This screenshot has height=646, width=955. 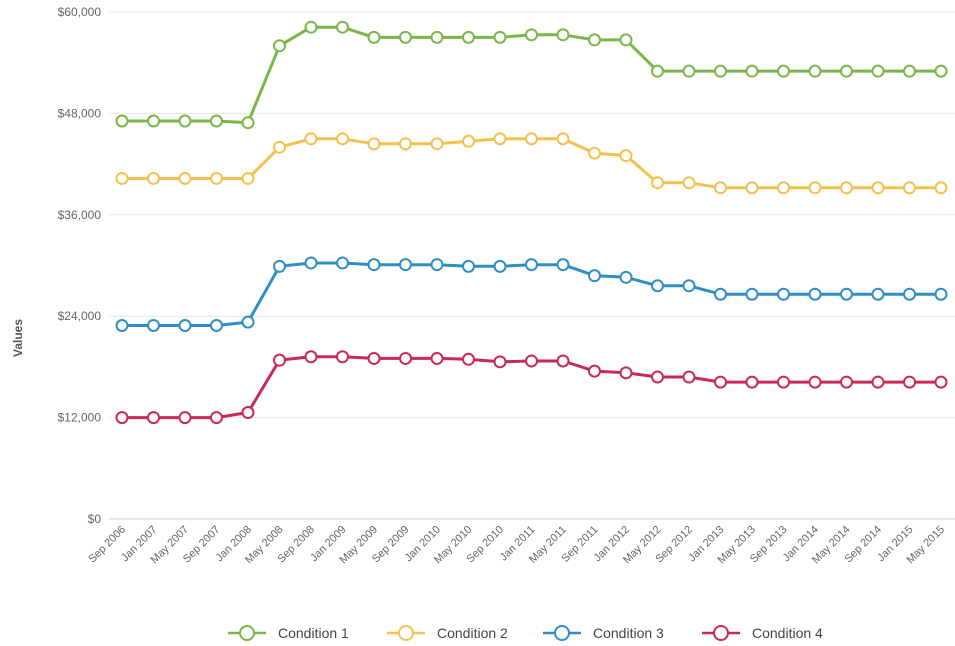 I want to click on legend-item: Condition 1, so click(x=288, y=633).